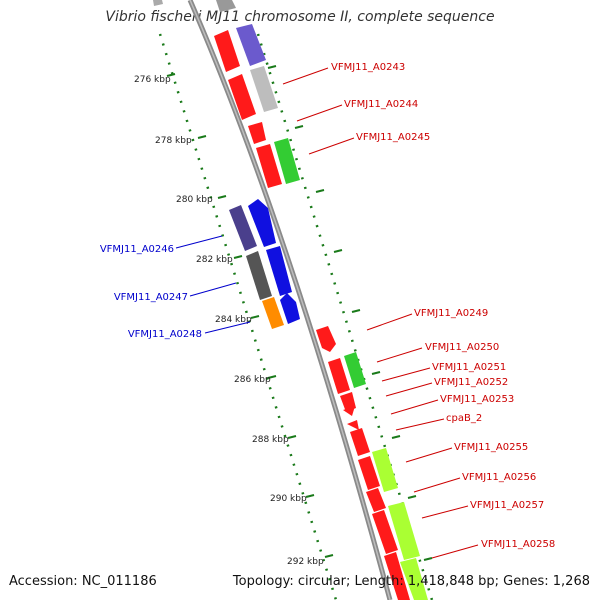 The image size is (600, 600). I want to click on gene-label: VFMJ11_A0247, so click(151, 297).